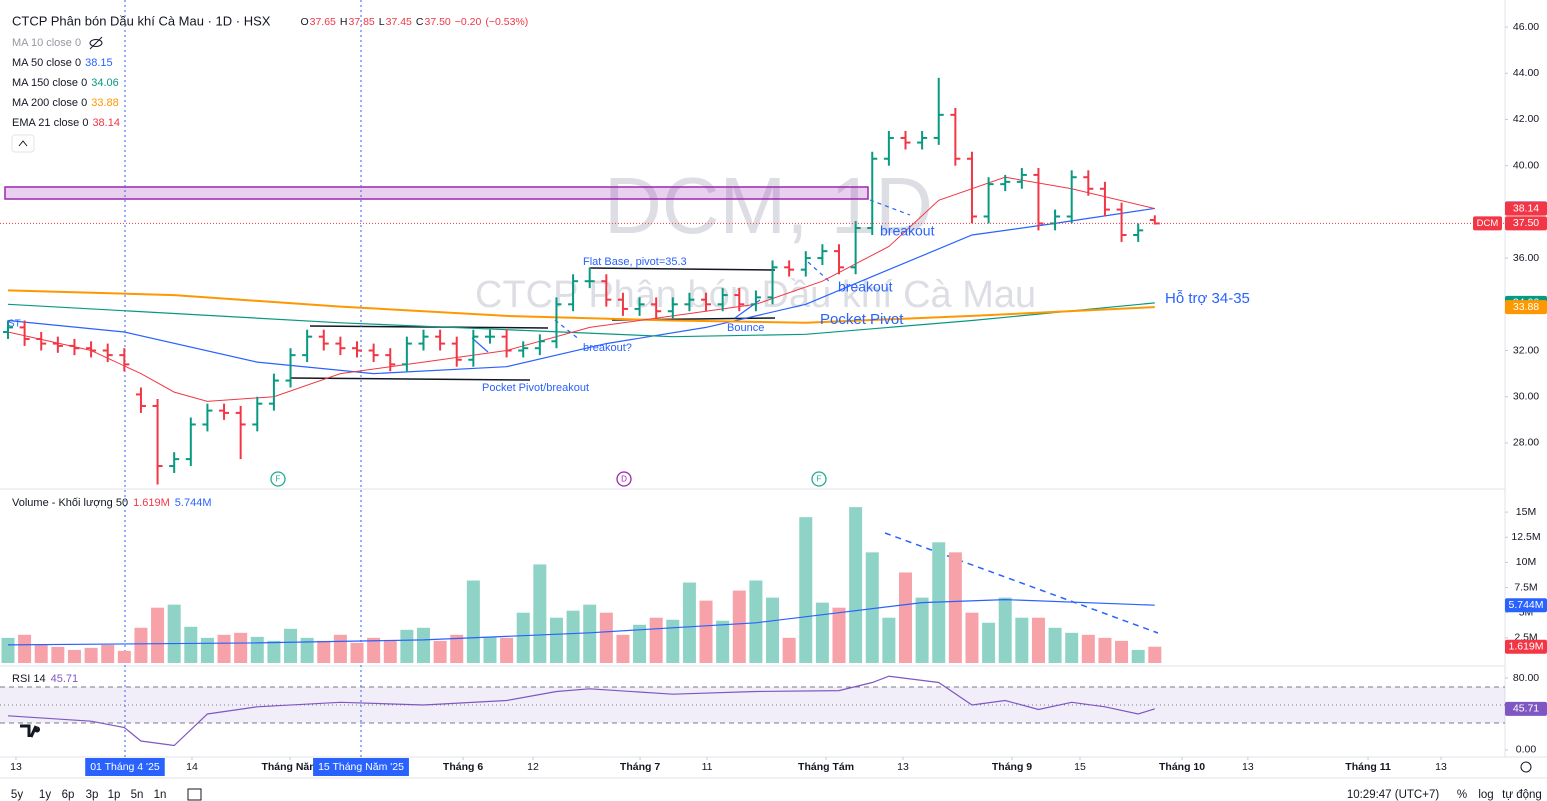  I want to click on legend-text: EMA 21 close 0, so click(50, 123).